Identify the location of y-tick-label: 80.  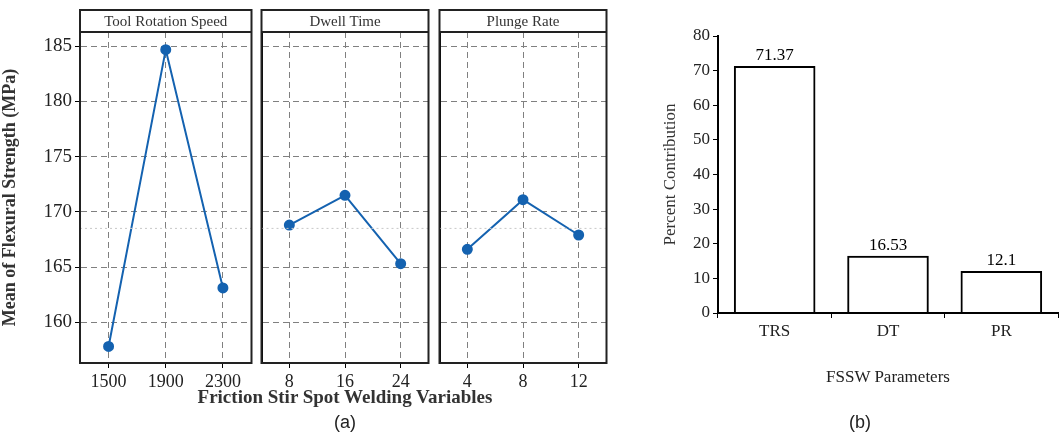
(701, 35).